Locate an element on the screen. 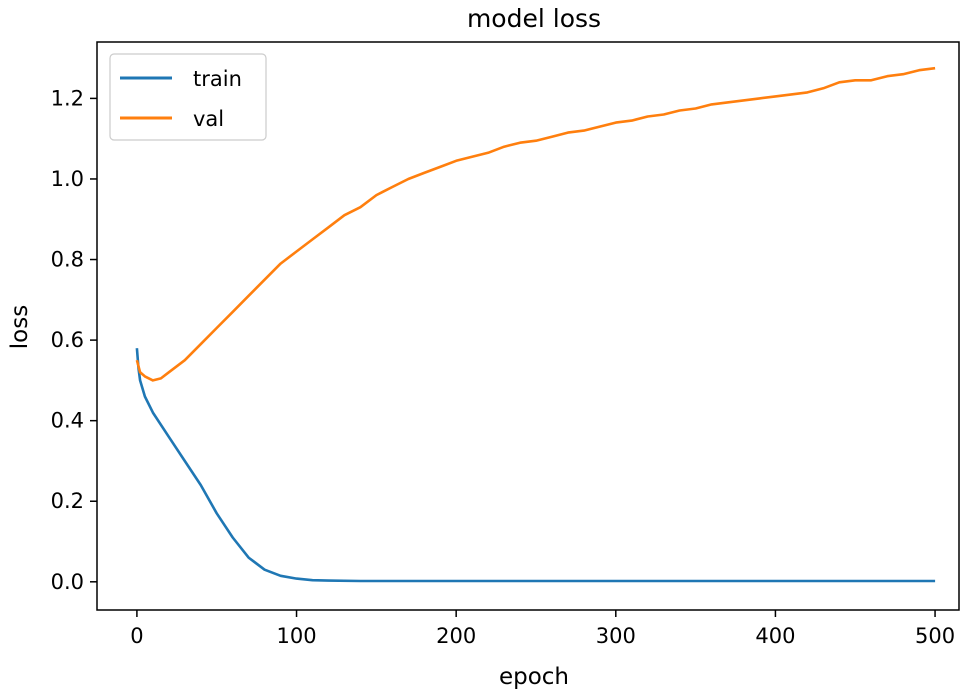  y-tick-label: 1.2 is located at coordinates (67, 98).